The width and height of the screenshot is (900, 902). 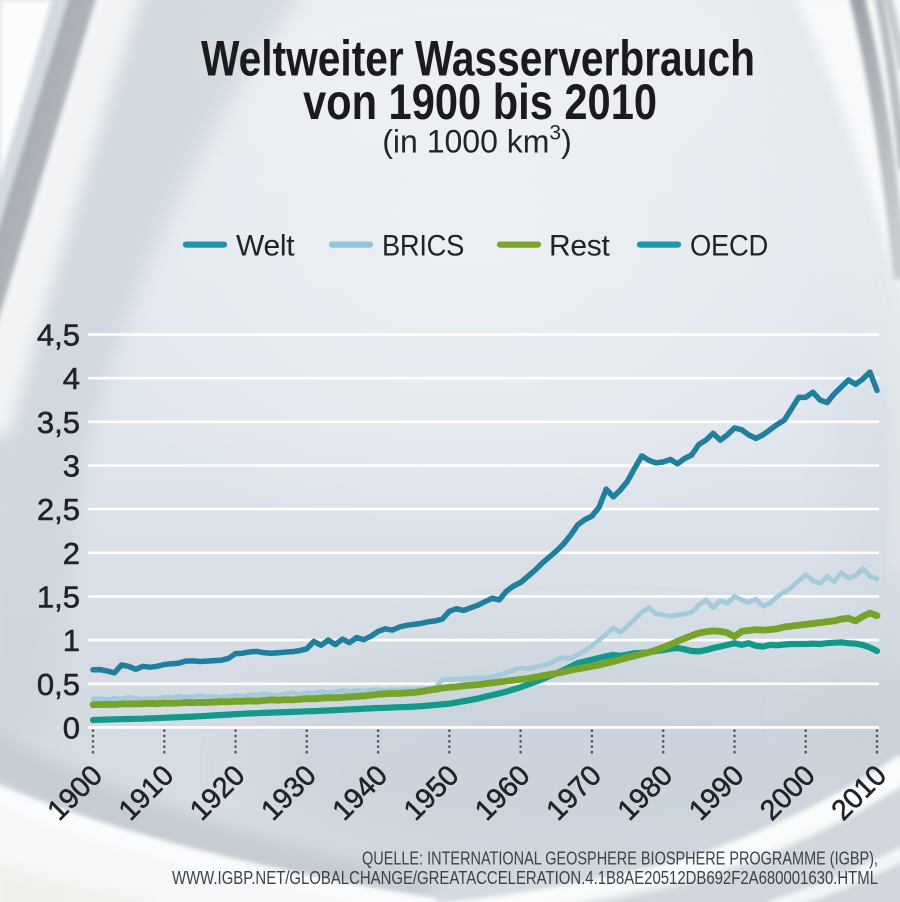 I want to click on svg-text: OECD, so click(x=729, y=246).